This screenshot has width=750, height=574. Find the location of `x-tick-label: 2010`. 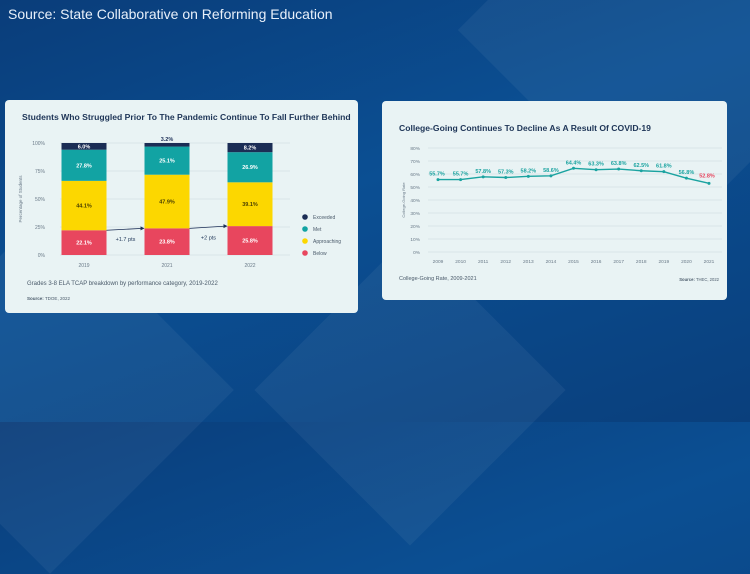

x-tick-label: 2010 is located at coordinates (460, 262).